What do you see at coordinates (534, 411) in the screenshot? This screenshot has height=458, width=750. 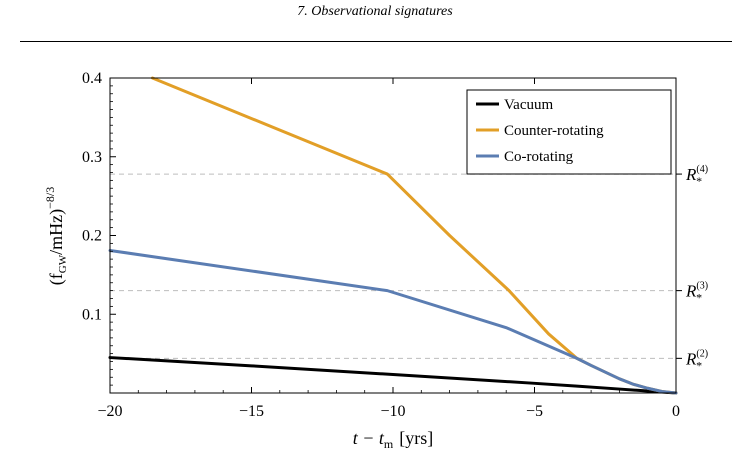 I see `x-tick-label: −5` at bounding box center [534, 411].